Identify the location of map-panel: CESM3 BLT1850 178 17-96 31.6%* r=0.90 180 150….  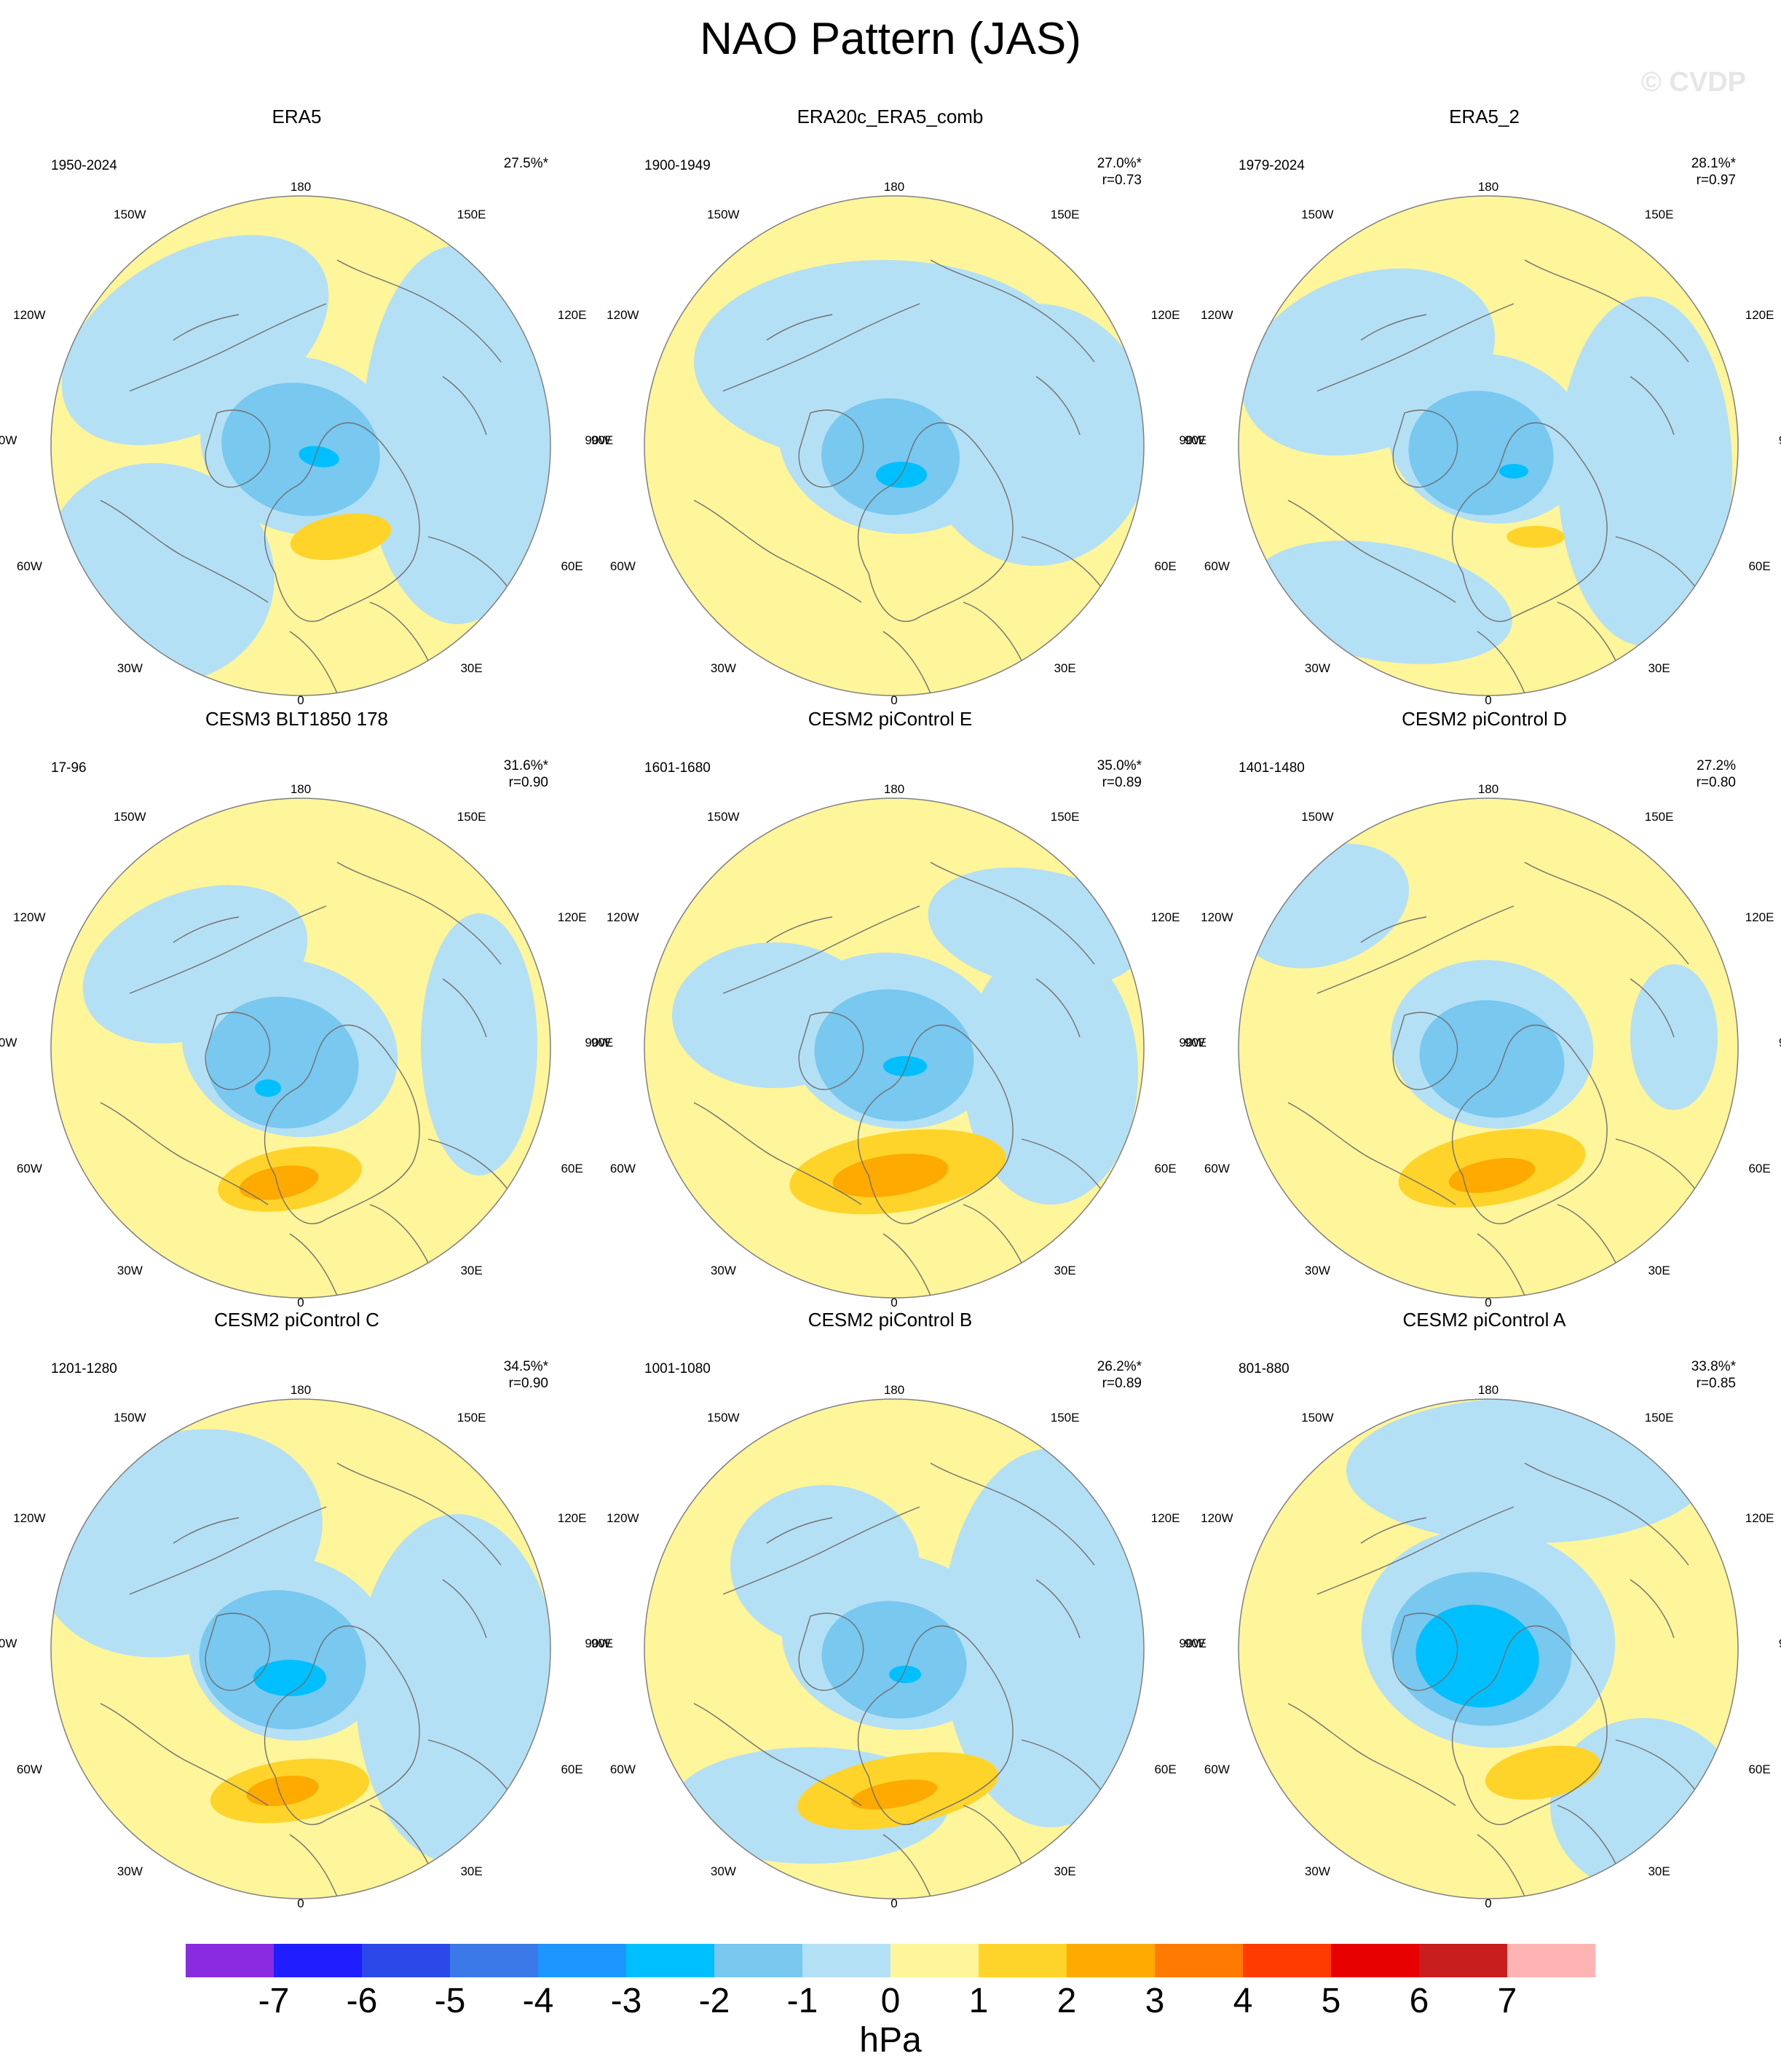
(306, 1008).